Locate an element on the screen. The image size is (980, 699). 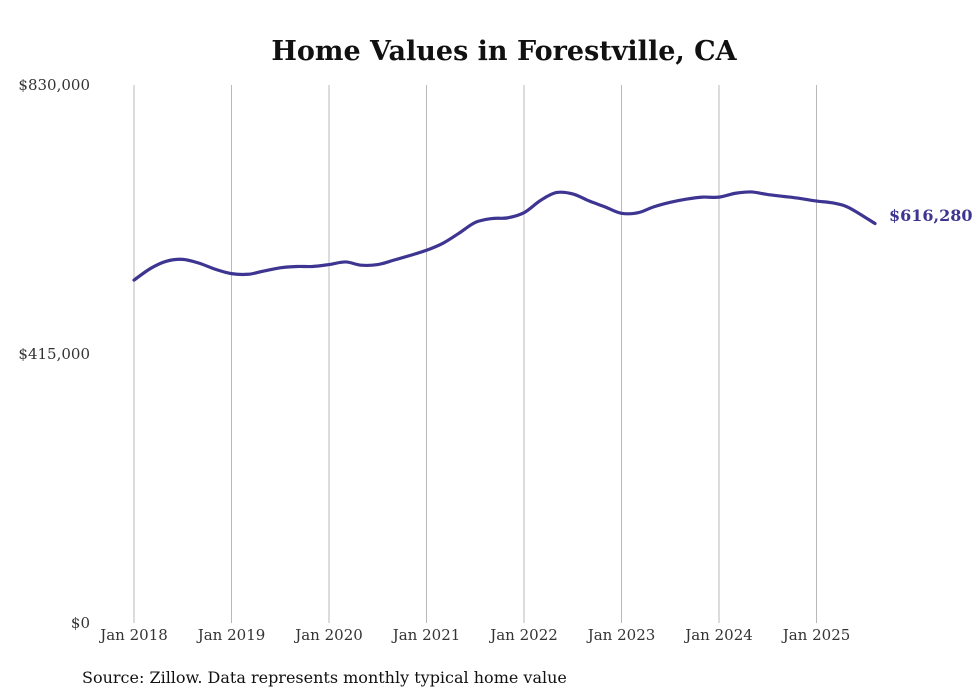
series-layer is located at coordinates (504, 236).